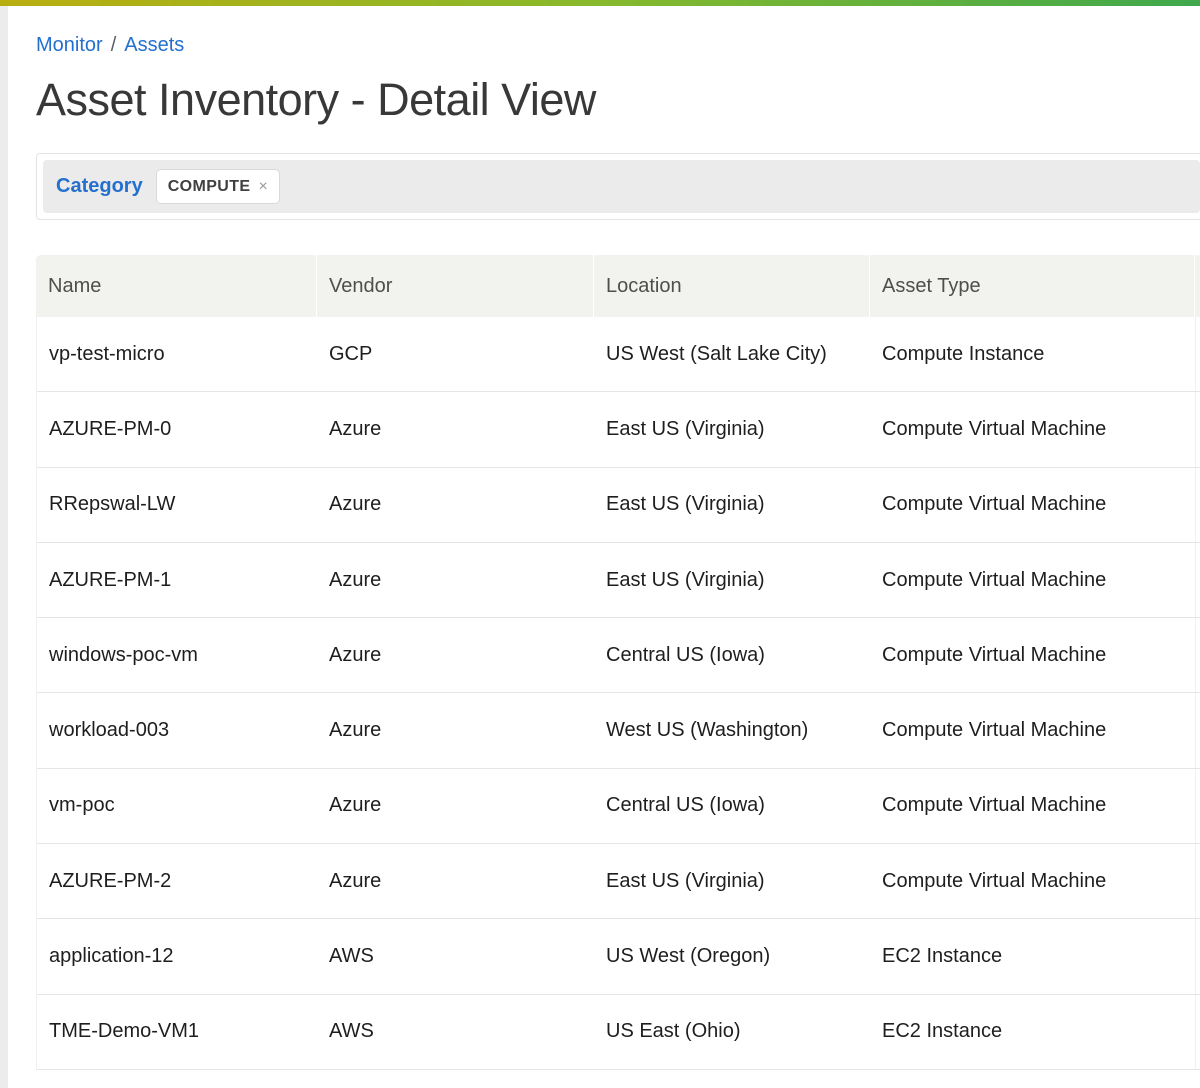  Describe the element at coordinates (111, 956) in the screenshot. I see `cell-name: application-12` at that location.